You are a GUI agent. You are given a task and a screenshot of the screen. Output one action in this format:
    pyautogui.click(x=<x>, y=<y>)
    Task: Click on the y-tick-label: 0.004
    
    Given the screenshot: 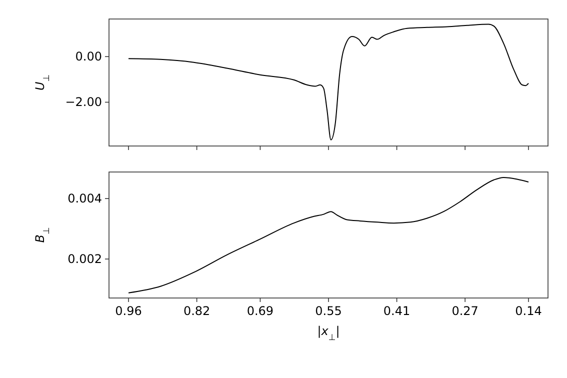 What is the action you would take?
    pyautogui.click(x=85, y=199)
    